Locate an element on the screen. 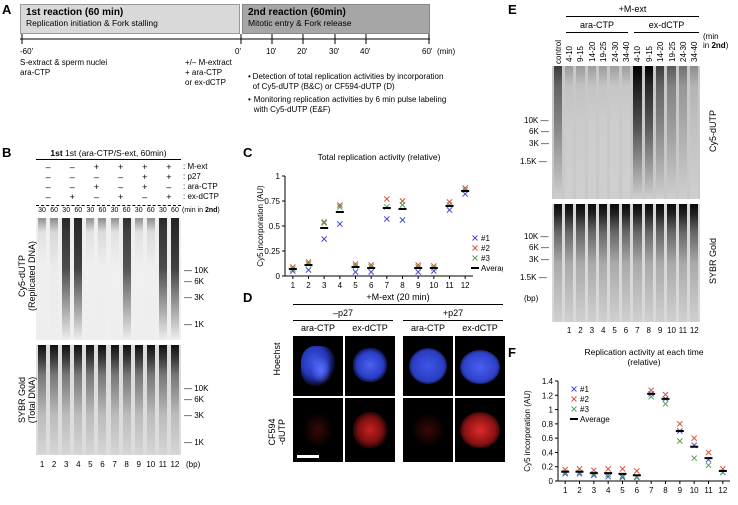  b-lane-2: 3 is located at coordinates (66, 464).